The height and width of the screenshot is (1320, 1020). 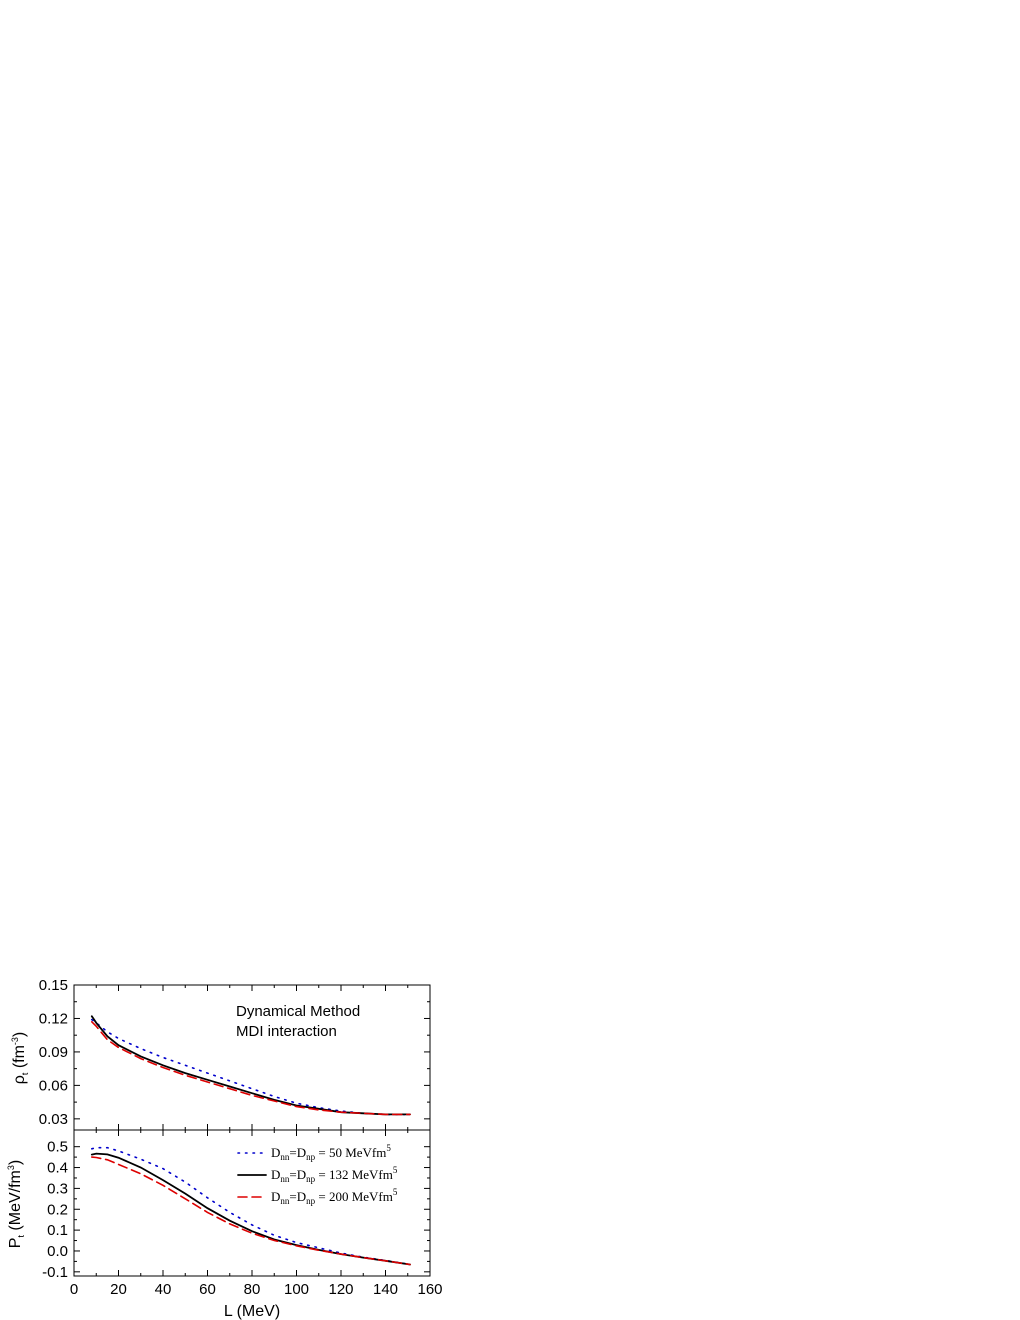 I want to click on bottom-y-axis-title: Pt (MeV/fm3), so click(x=16, y=1204).